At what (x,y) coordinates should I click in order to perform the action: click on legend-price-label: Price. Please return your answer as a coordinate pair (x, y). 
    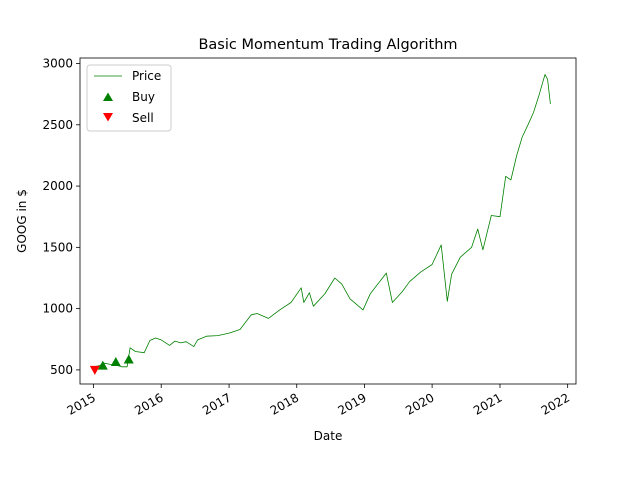
    Looking at the image, I should click on (146, 76).